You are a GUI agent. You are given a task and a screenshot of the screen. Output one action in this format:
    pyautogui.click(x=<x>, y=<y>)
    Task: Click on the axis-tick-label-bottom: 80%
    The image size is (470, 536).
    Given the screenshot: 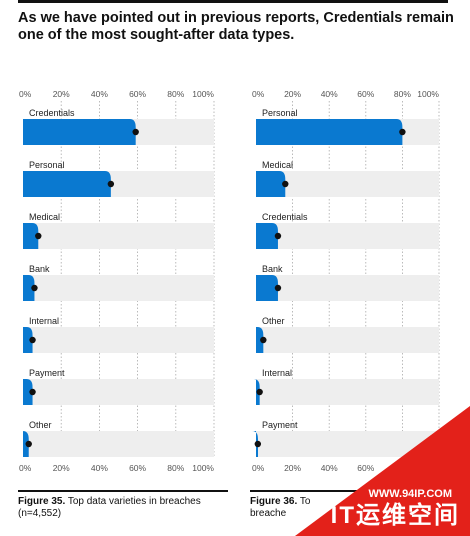 What is the action you would take?
    pyautogui.click(x=175, y=468)
    